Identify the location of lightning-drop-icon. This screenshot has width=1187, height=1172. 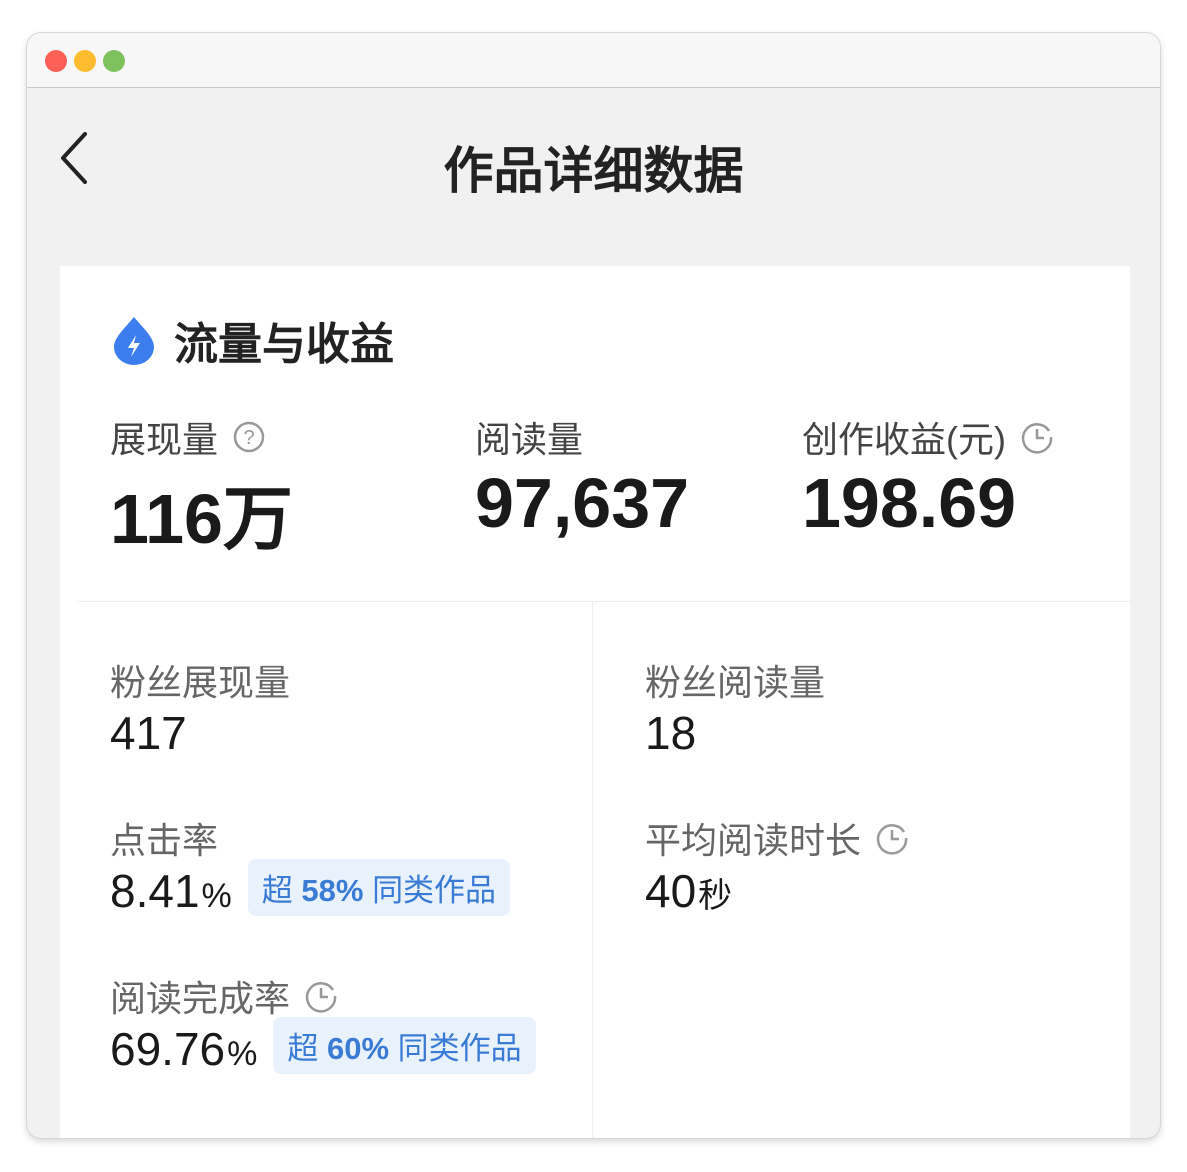
(134, 341).